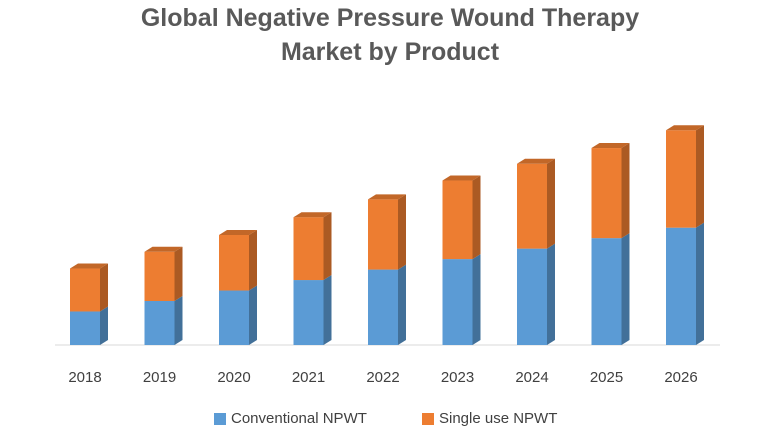 This screenshot has height=440, width=780. What do you see at coordinates (104, 287) in the screenshot?
I see `bar-side-single-use-2018` at bounding box center [104, 287].